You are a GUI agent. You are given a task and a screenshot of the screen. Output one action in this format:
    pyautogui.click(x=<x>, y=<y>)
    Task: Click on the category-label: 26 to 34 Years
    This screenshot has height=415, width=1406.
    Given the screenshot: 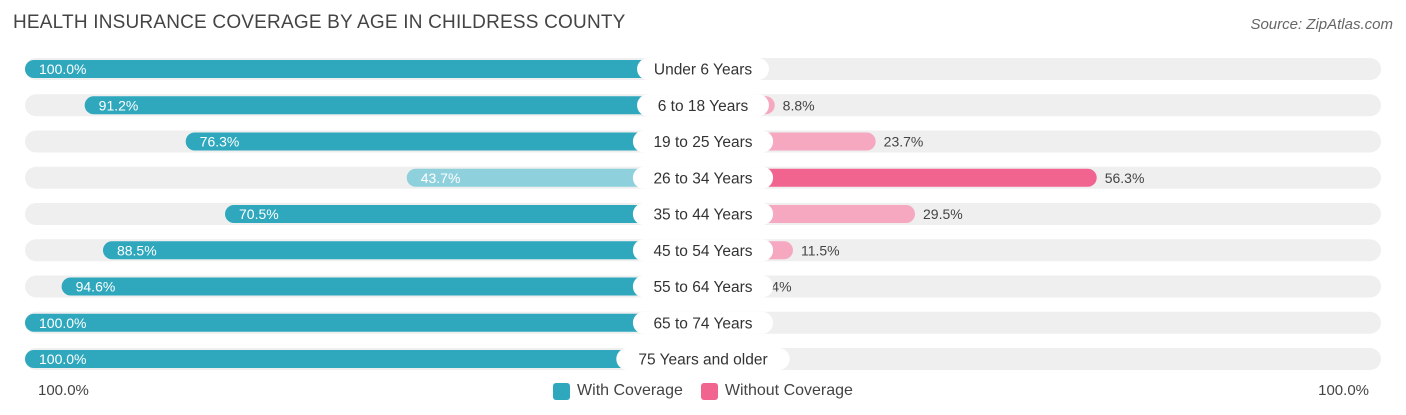 What is the action you would take?
    pyautogui.click(x=702, y=178)
    